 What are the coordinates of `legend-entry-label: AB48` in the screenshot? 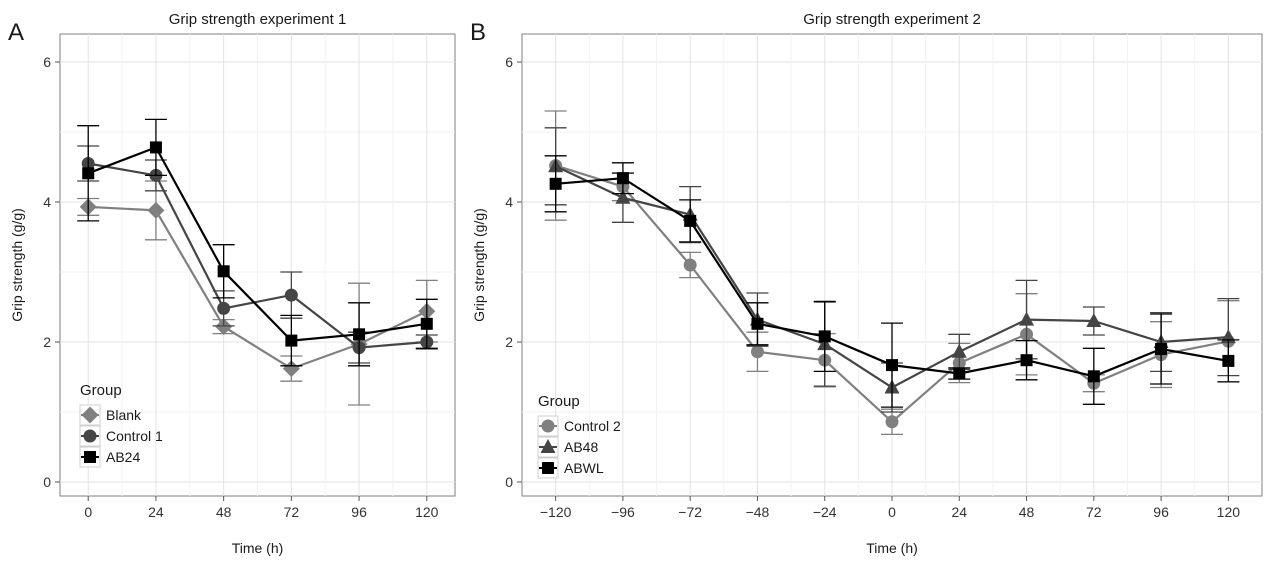 It's located at (581, 447).